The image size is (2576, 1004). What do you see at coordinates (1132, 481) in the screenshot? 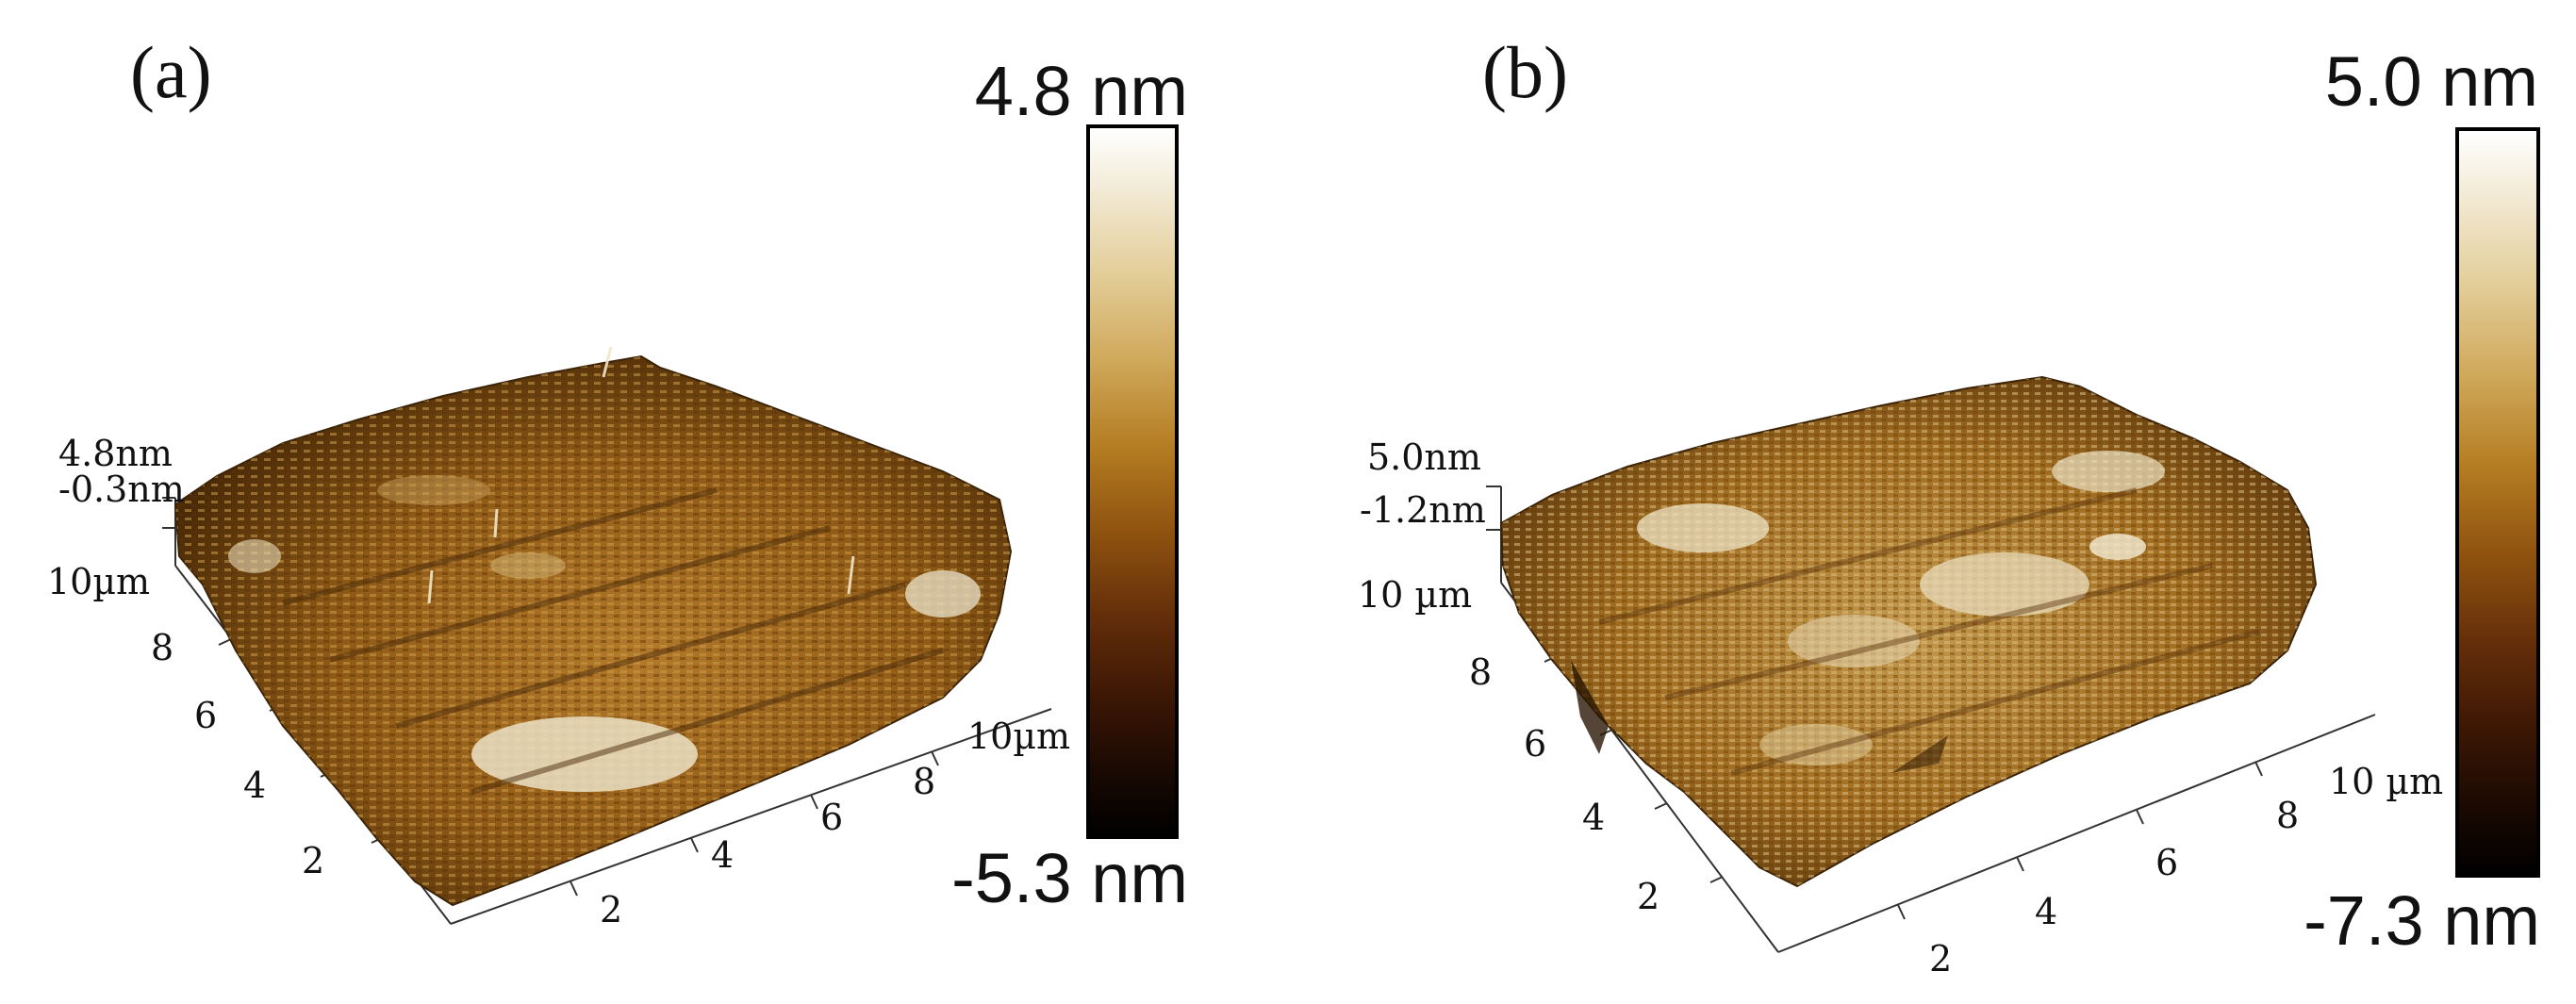
I see `panel-a-colorbar` at bounding box center [1132, 481].